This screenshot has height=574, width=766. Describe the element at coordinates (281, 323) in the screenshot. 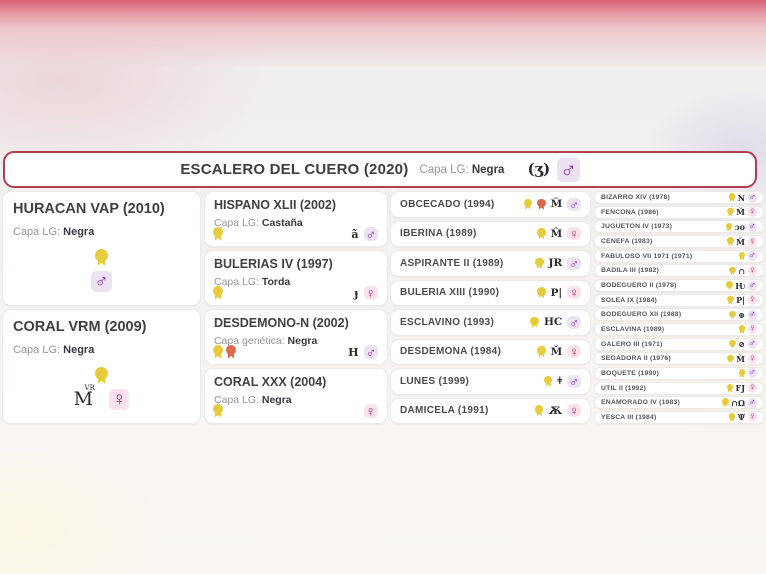

I see `horse-name: DESDEMONO-N (2002)` at that location.